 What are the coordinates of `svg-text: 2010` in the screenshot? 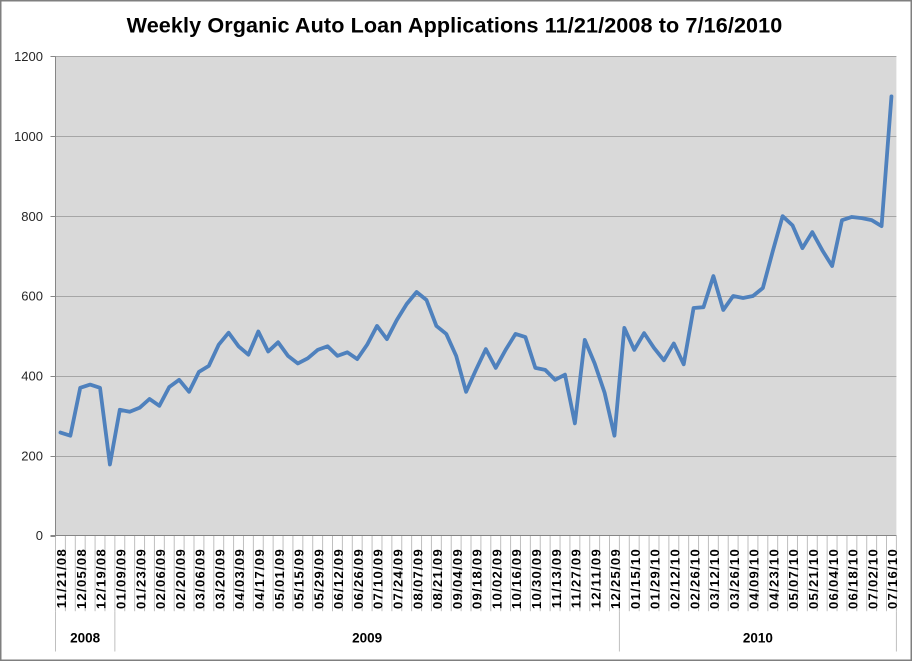 It's located at (758, 638).